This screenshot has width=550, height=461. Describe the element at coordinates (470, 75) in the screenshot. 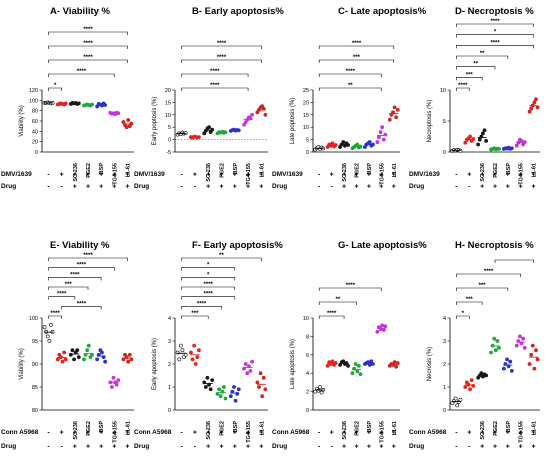

I see `significance-stars: ***` at that location.